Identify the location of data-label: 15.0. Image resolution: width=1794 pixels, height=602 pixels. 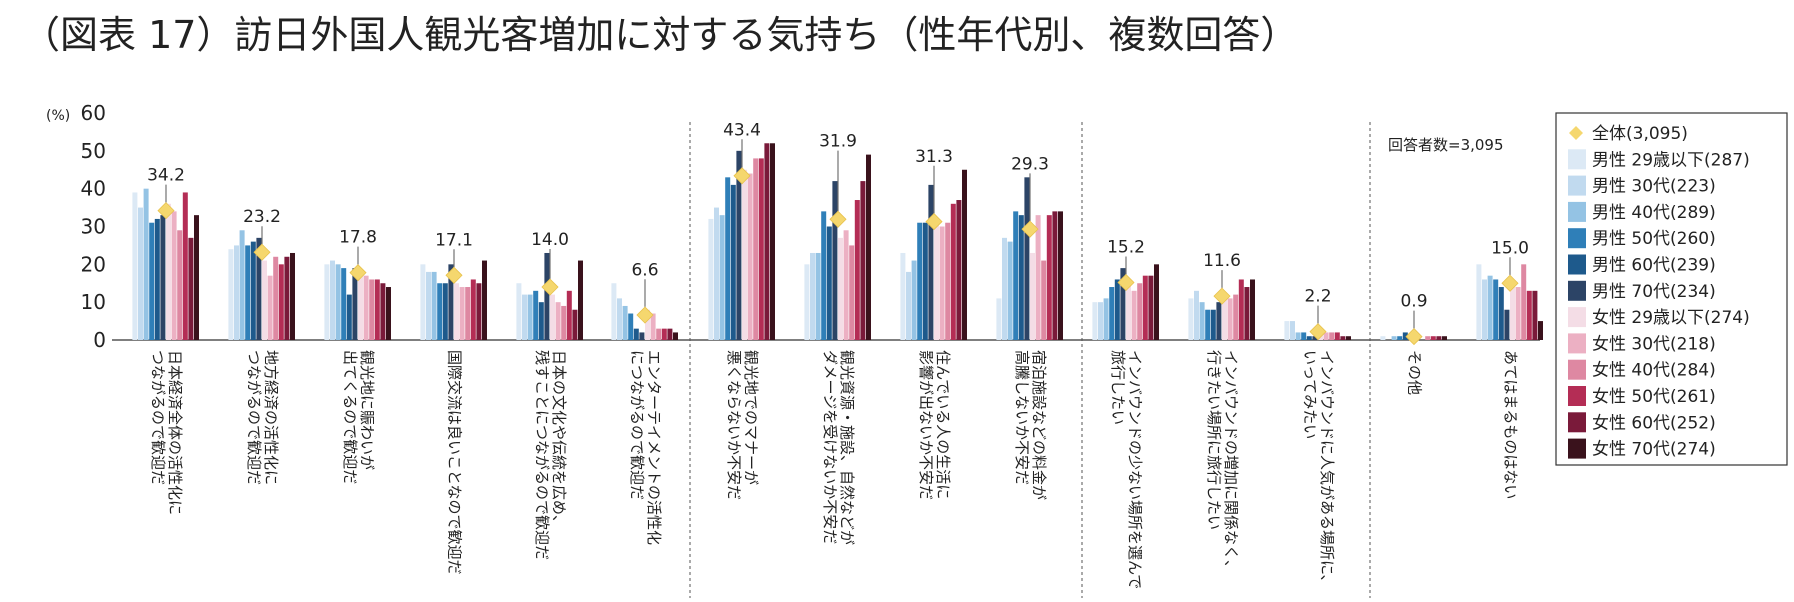
(1510, 248).